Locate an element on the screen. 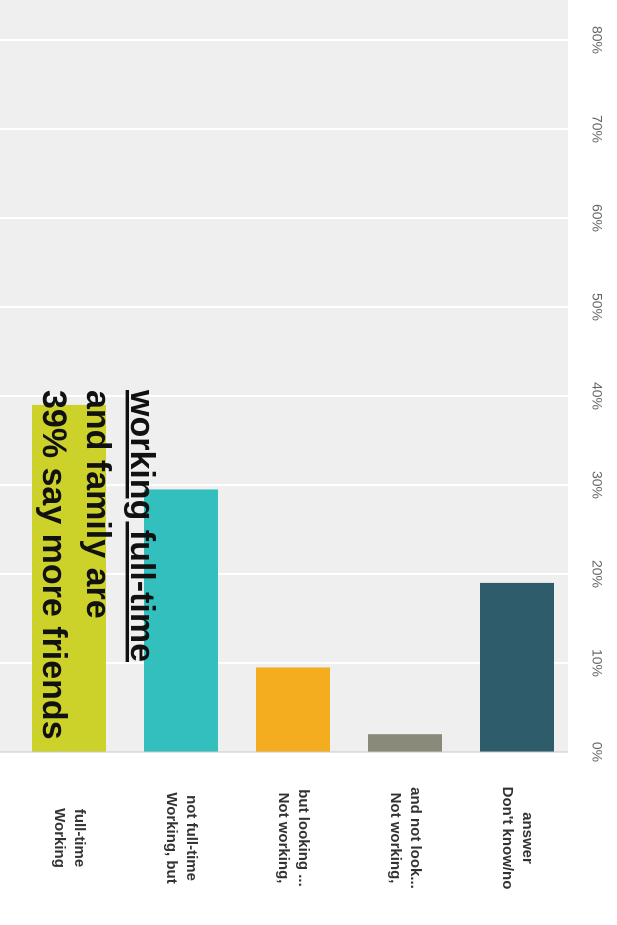  annotation-line: 39% say more friends is located at coordinates (54, 565).